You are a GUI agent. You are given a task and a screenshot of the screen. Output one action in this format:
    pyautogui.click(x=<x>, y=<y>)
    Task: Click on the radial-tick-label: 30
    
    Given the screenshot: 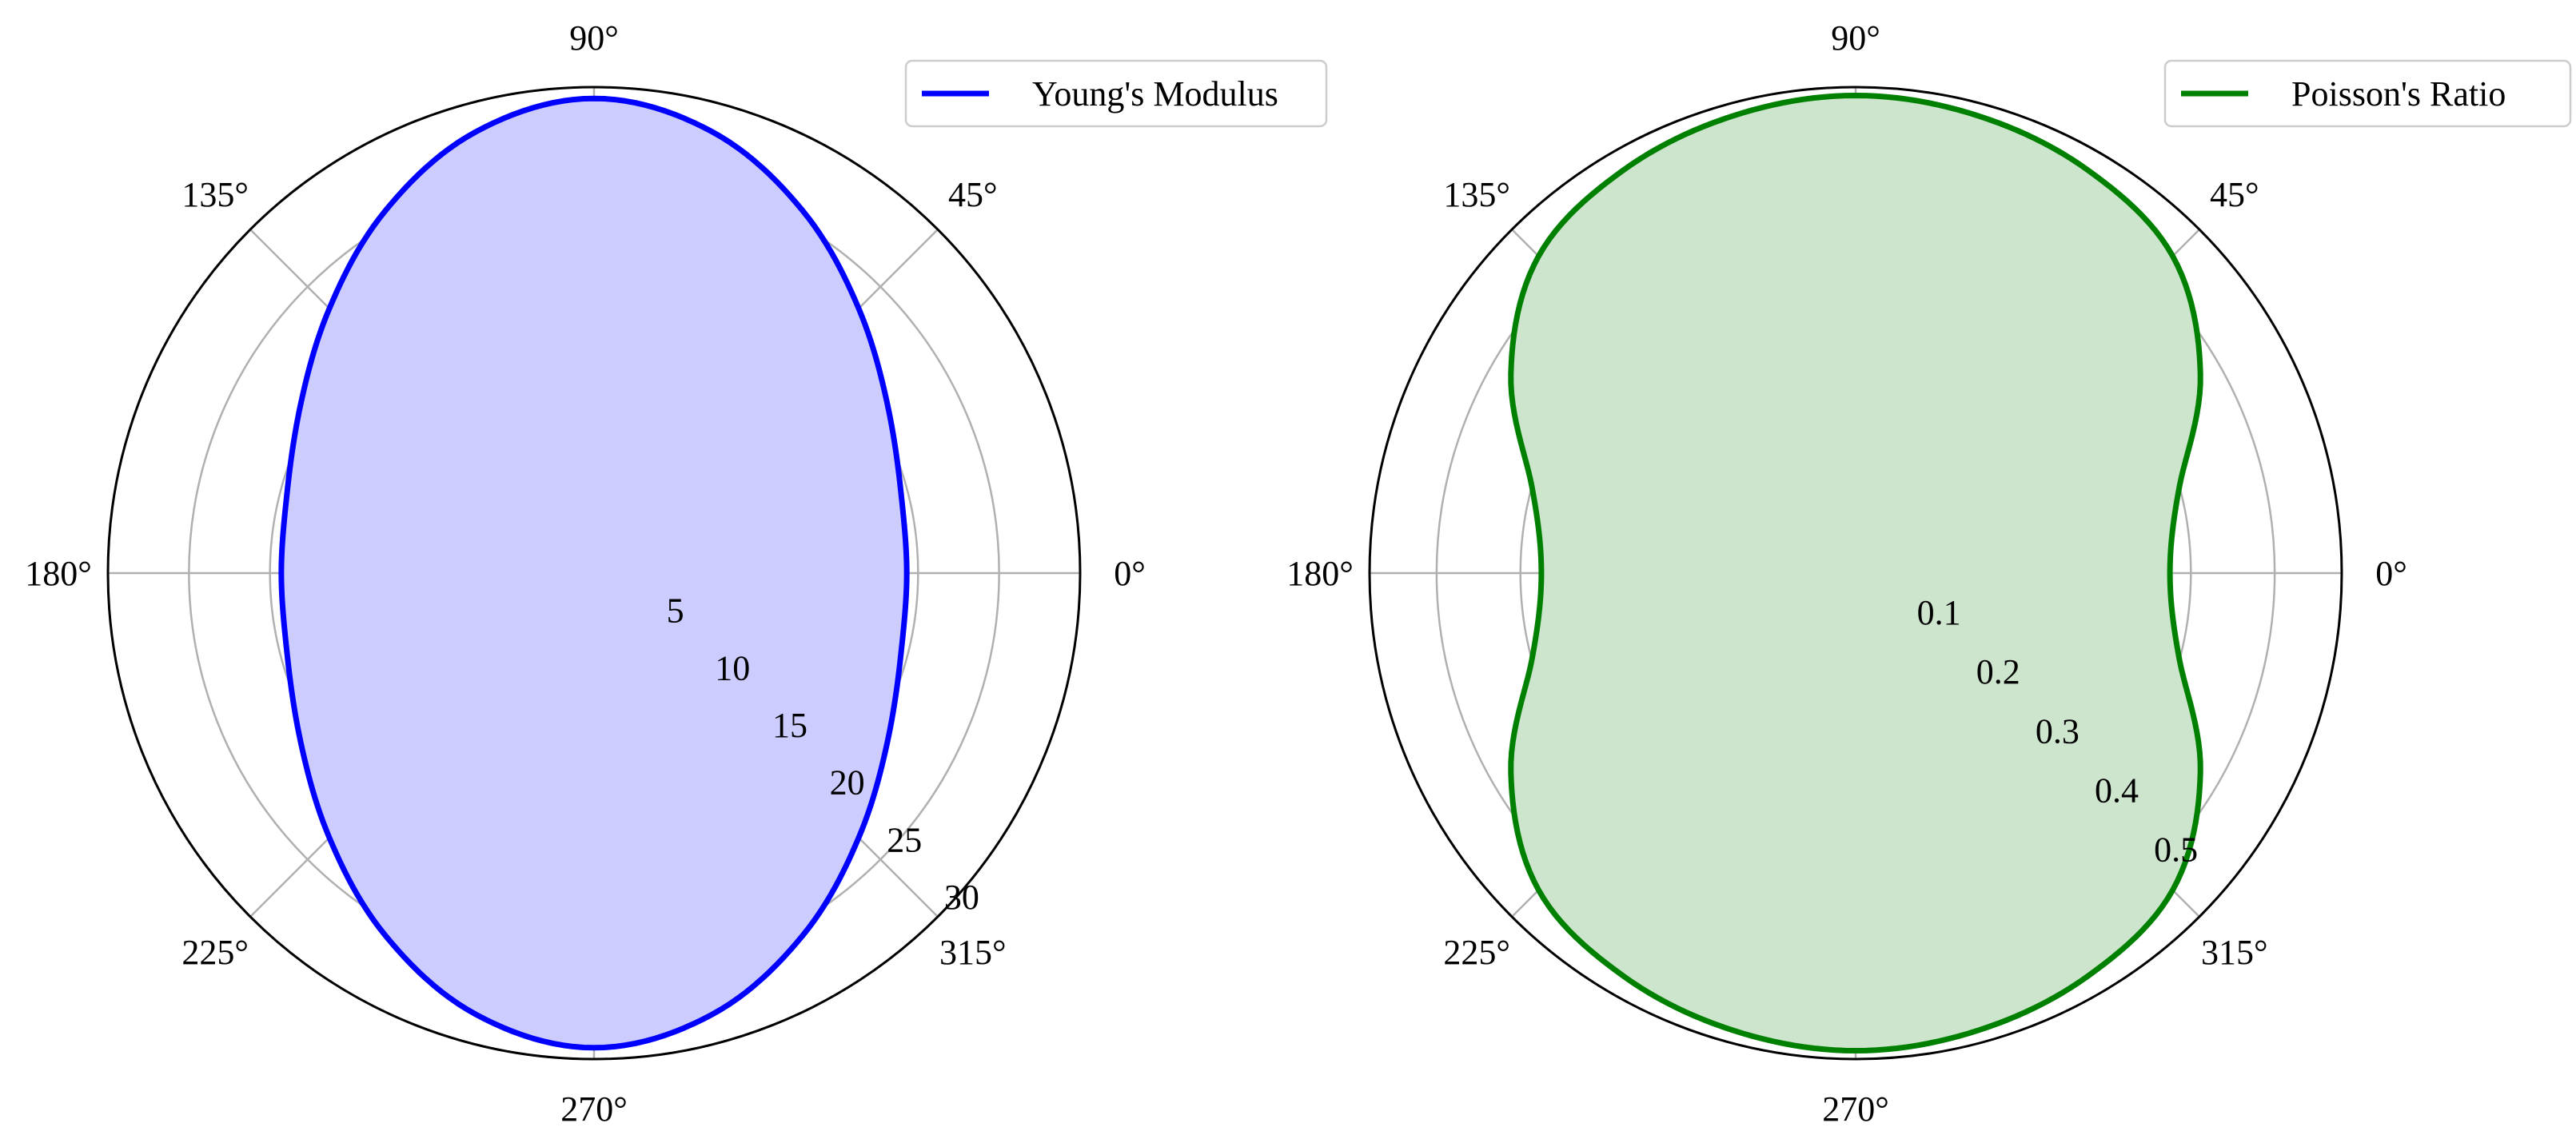 What is the action you would take?
    pyautogui.click(x=961, y=897)
    